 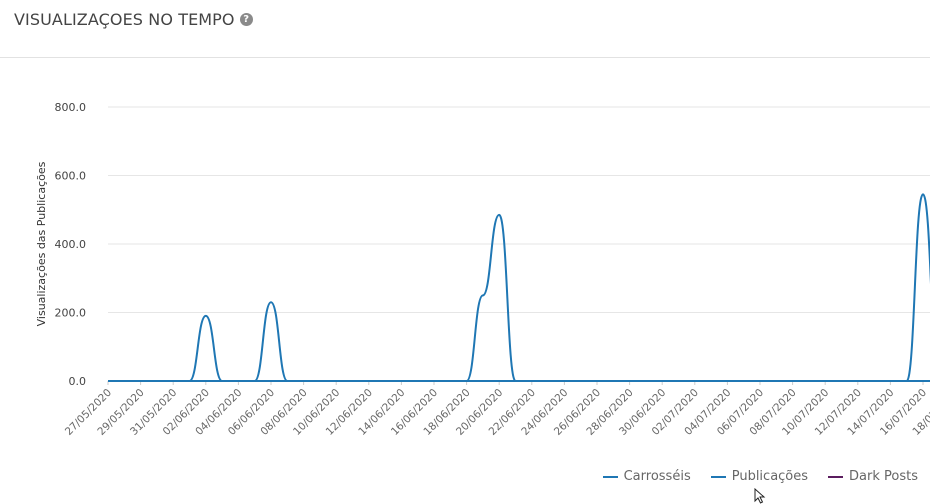 I want to click on chart-legend: Carrosséis Publicações Dark Posts, so click(x=760, y=476).